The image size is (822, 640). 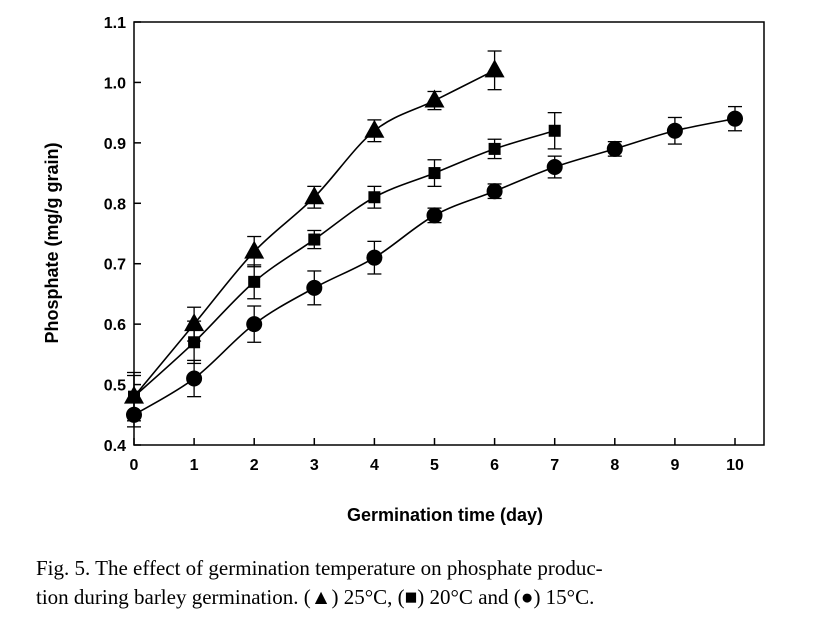 What do you see at coordinates (445, 515) in the screenshot?
I see `x-axis-title: Germination time (day)` at bounding box center [445, 515].